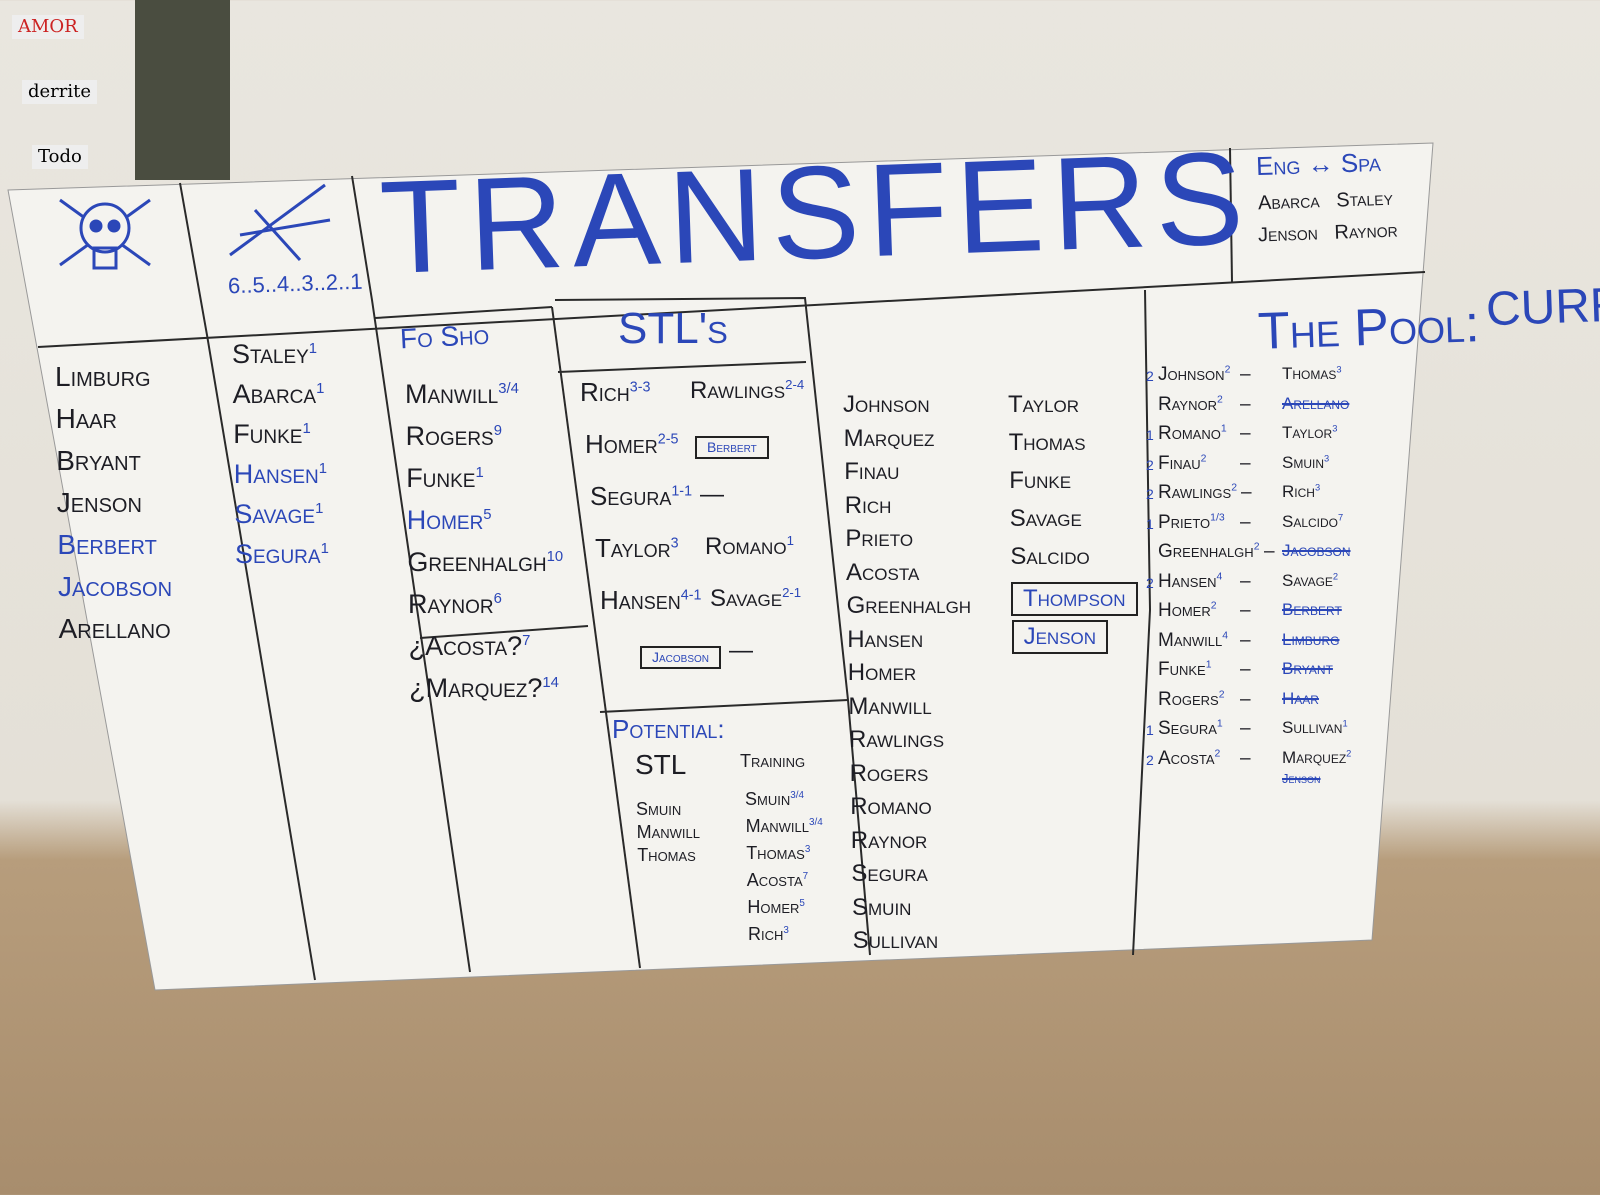 Image resolution: width=1600 pixels, height=1195 pixels. What do you see at coordinates (886, 404) in the screenshot?
I see `pool-left-name: Johnson` at bounding box center [886, 404].